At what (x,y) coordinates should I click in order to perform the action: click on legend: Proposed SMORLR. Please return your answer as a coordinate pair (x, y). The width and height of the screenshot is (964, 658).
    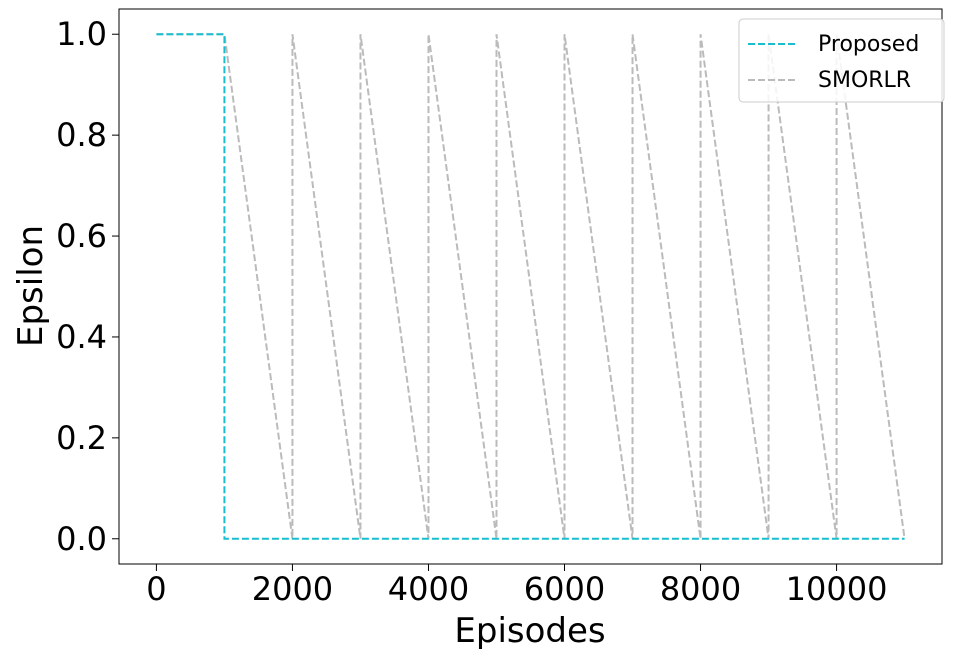
    Looking at the image, I should click on (841, 60).